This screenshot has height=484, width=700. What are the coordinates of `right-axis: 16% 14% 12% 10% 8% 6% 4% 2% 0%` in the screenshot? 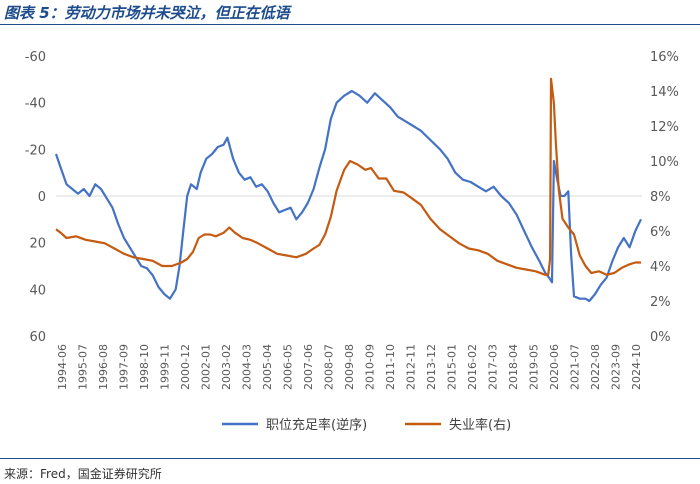 It's located at (664, 197).